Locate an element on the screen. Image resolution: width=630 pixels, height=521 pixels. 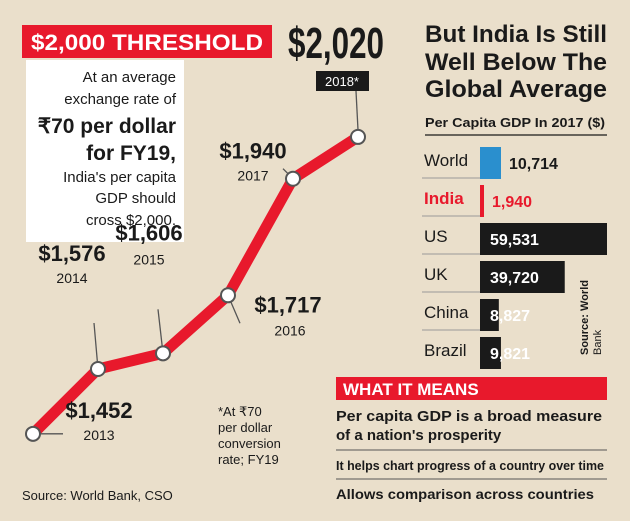
bar-brazil is located at coordinates (490, 353).